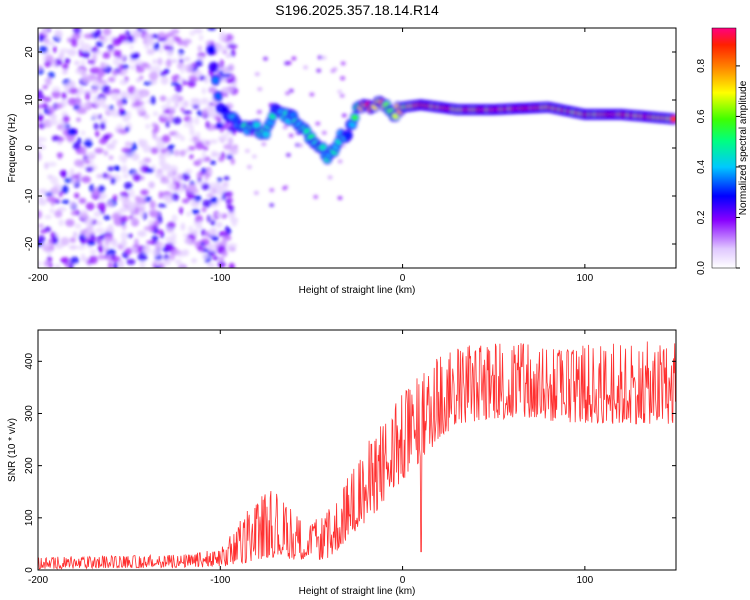  Describe the element at coordinates (743, 147) in the screenshot. I see `colorbar-label: Normalized spectral amplitude` at that location.